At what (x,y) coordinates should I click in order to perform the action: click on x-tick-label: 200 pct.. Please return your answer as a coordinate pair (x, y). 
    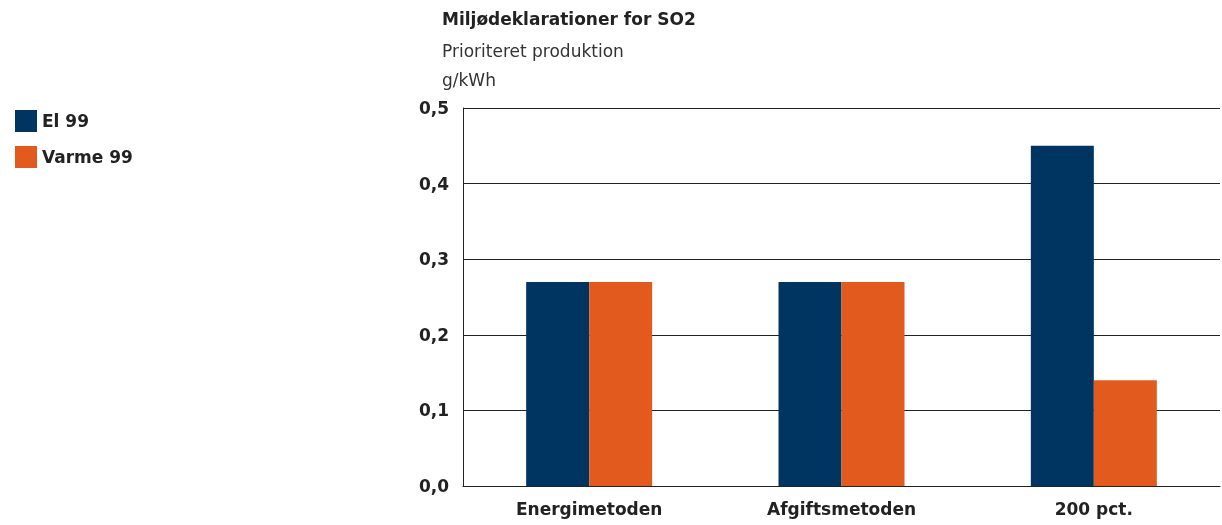
    Looking at the image, I should click on (1093, 508).